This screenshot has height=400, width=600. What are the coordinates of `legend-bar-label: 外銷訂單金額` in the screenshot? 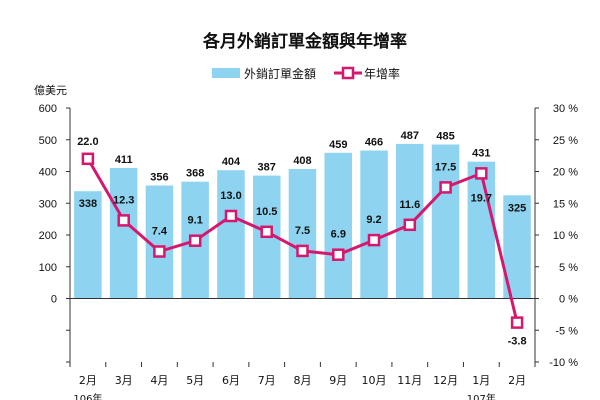 It's located at (280, 73).